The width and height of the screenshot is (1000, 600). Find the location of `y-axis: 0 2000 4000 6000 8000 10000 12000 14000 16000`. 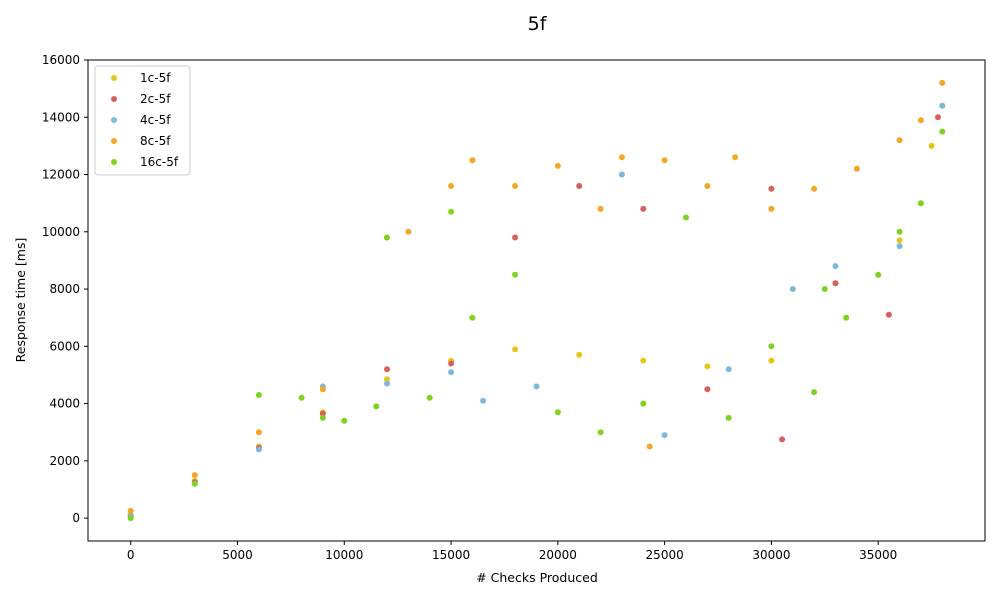

y-axis: 0 2000 4000 6000 8000 10000 12000 14000 16000 is located at coordinates (65, 289).